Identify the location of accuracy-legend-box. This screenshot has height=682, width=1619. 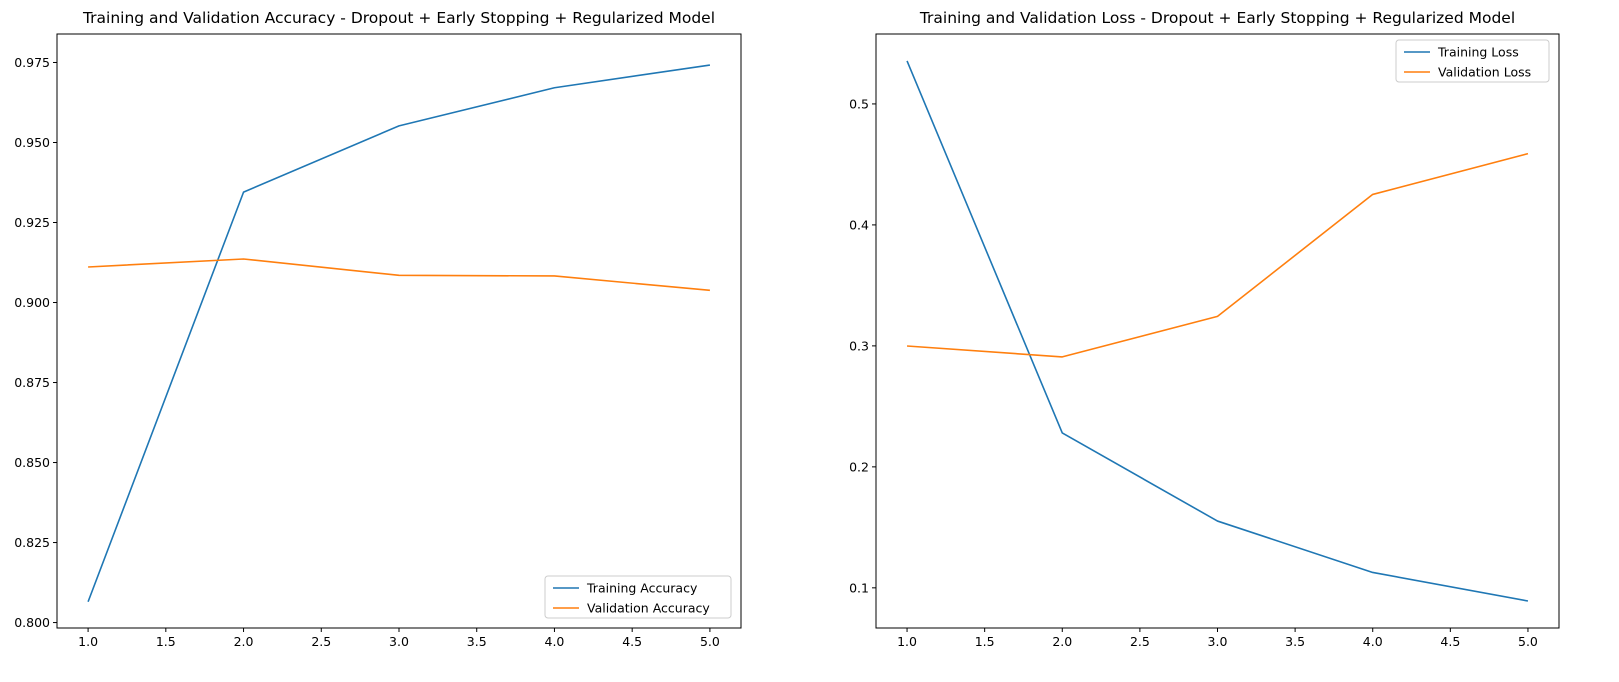
(638, 597).